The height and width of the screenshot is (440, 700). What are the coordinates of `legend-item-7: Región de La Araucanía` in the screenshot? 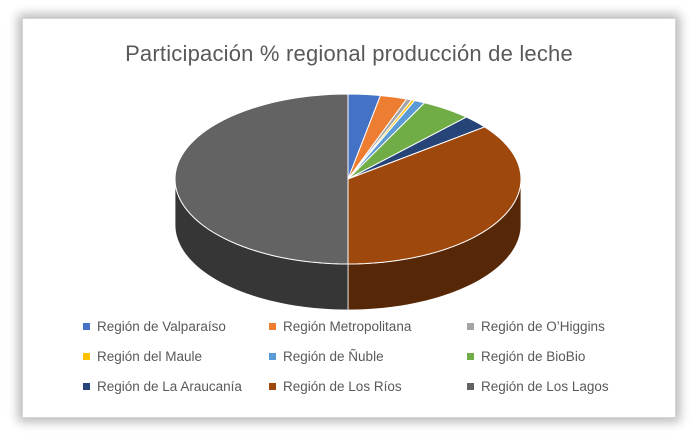 It's located at (162, 386).